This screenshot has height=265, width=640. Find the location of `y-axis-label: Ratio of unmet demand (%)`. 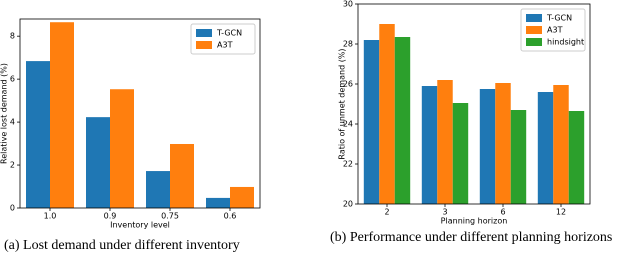

y-axis-label: Ratio of unmet demand (%) is located at coordinates (342, 103).